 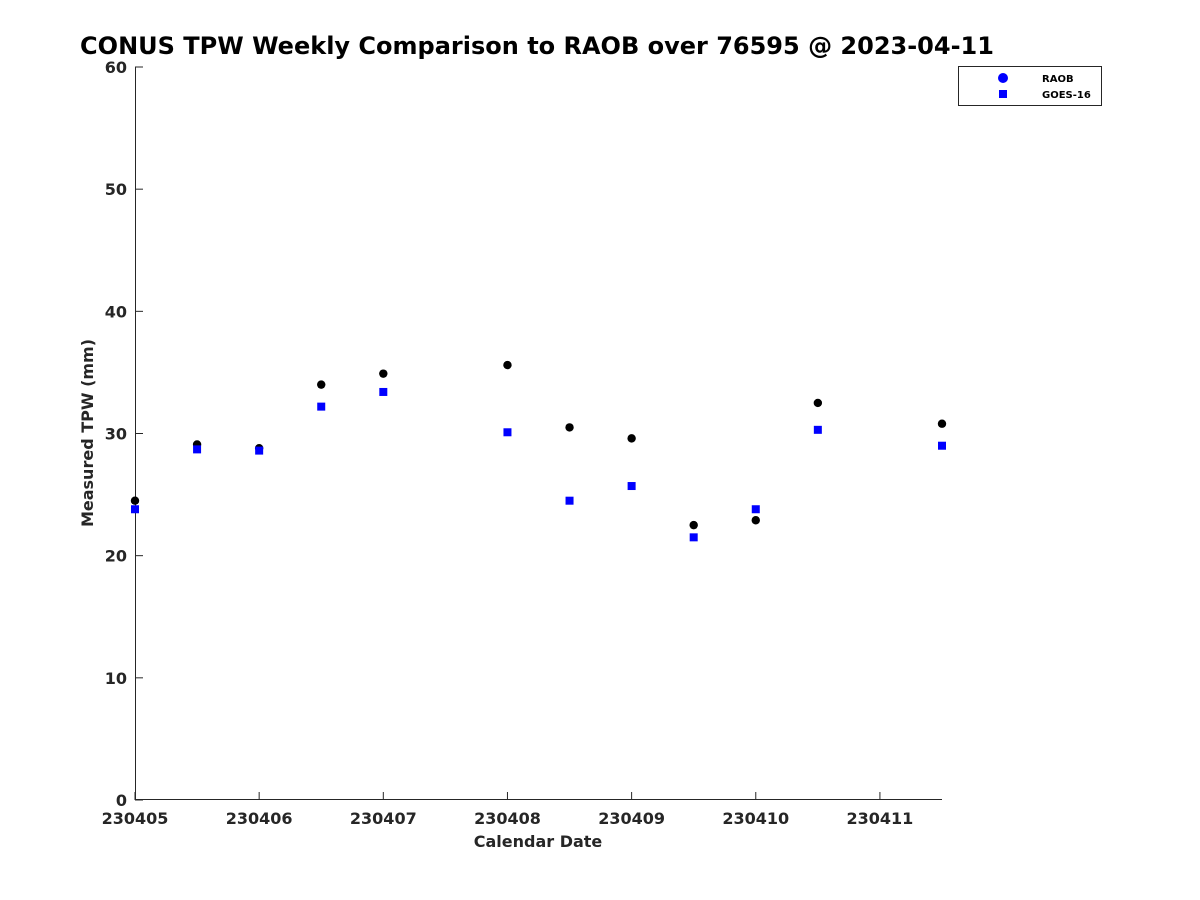 What do you see at coordinates (507, 818) in the screenshot?
I see `x-tick-label: 230408` at bounding box center [507, 818].